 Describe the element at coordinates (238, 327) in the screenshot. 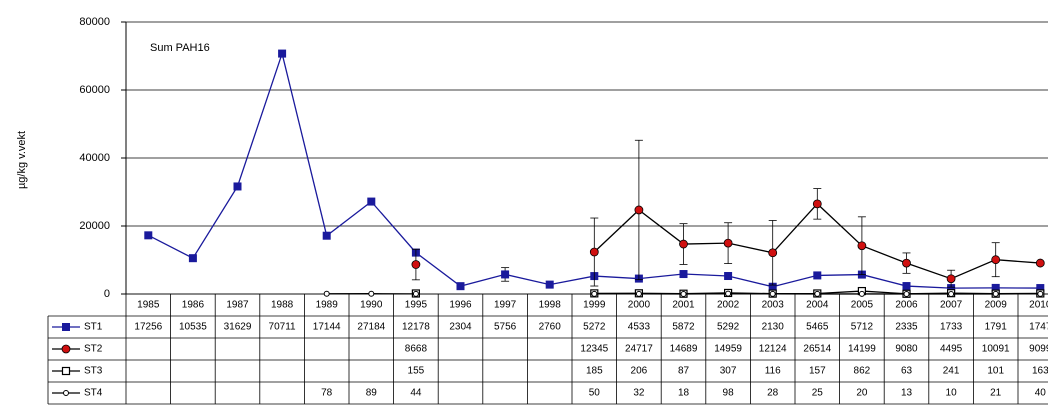

I see `table-cell: 31629` at that location.